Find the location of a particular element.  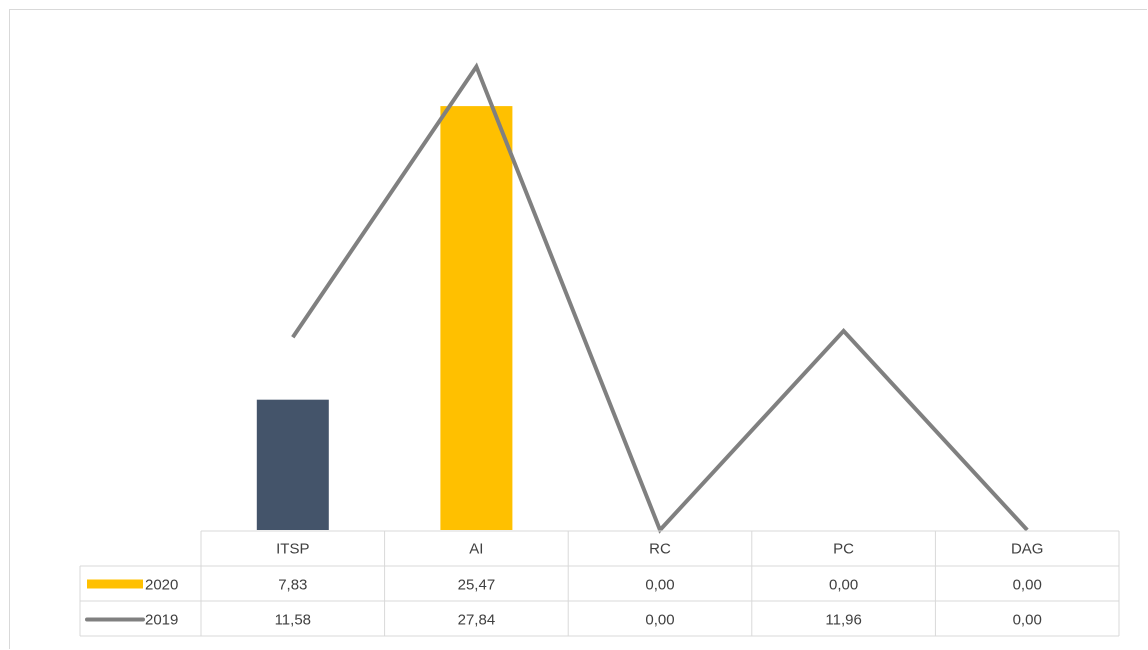

table-cell-2020-dag: 0,00 is located at coordinates (1027, 585).